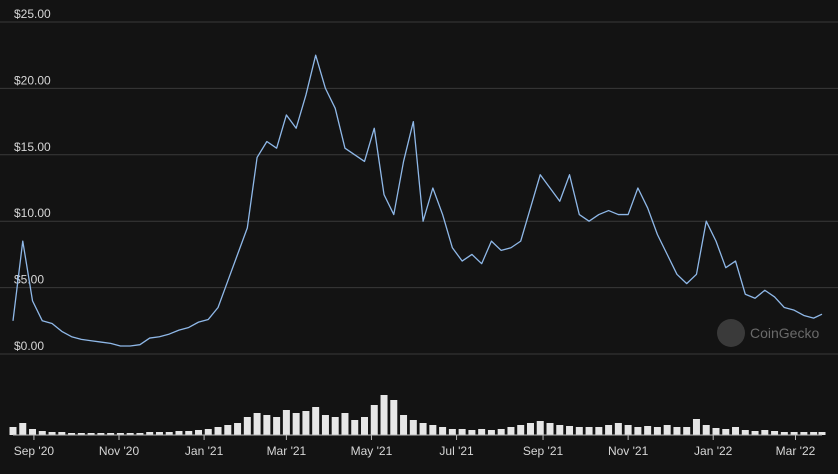 The image size is (838, 474). Describe the element at coordinates (796, 451) in the screenshot. I see `x-tick-label: Mar '22` at that location.